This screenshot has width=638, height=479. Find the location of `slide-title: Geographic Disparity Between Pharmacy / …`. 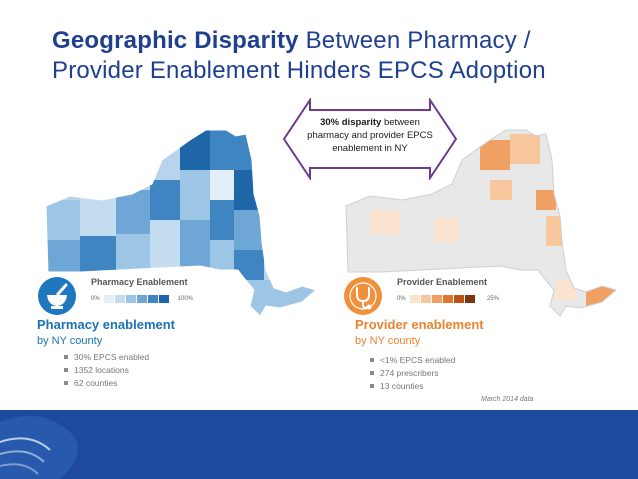

slide-title: Geographic Disparity Between Pharmacy / … is located at coordinates (337, 56).